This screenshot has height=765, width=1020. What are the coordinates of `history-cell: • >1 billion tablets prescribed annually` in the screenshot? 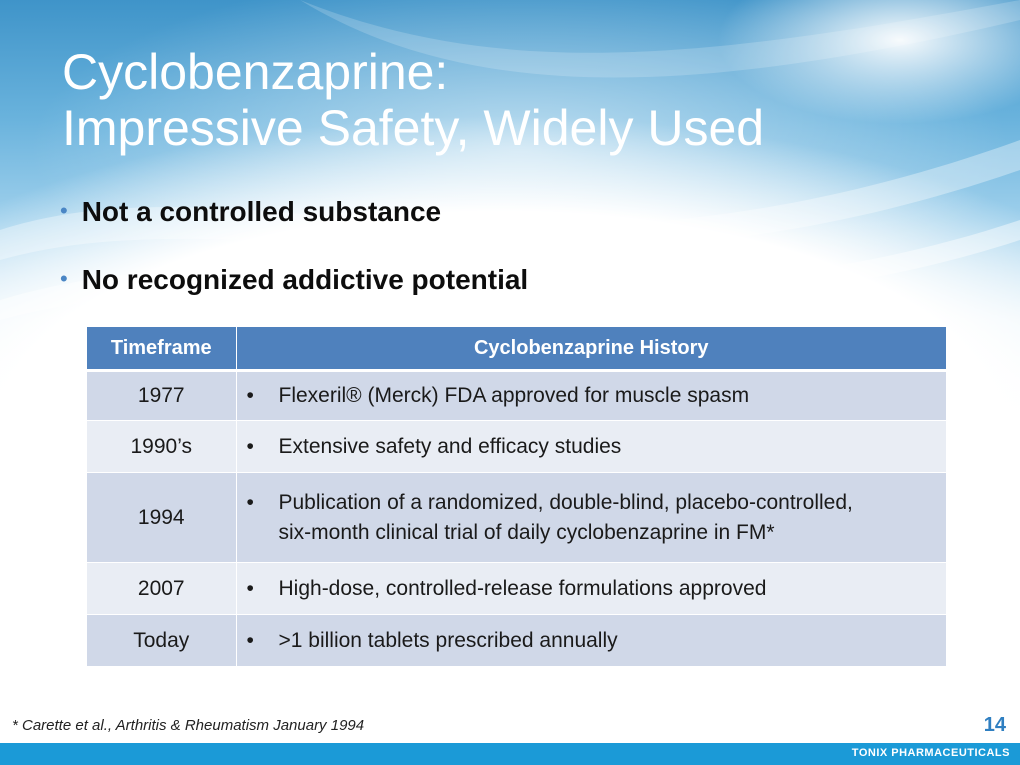 It's located at (591, 640).